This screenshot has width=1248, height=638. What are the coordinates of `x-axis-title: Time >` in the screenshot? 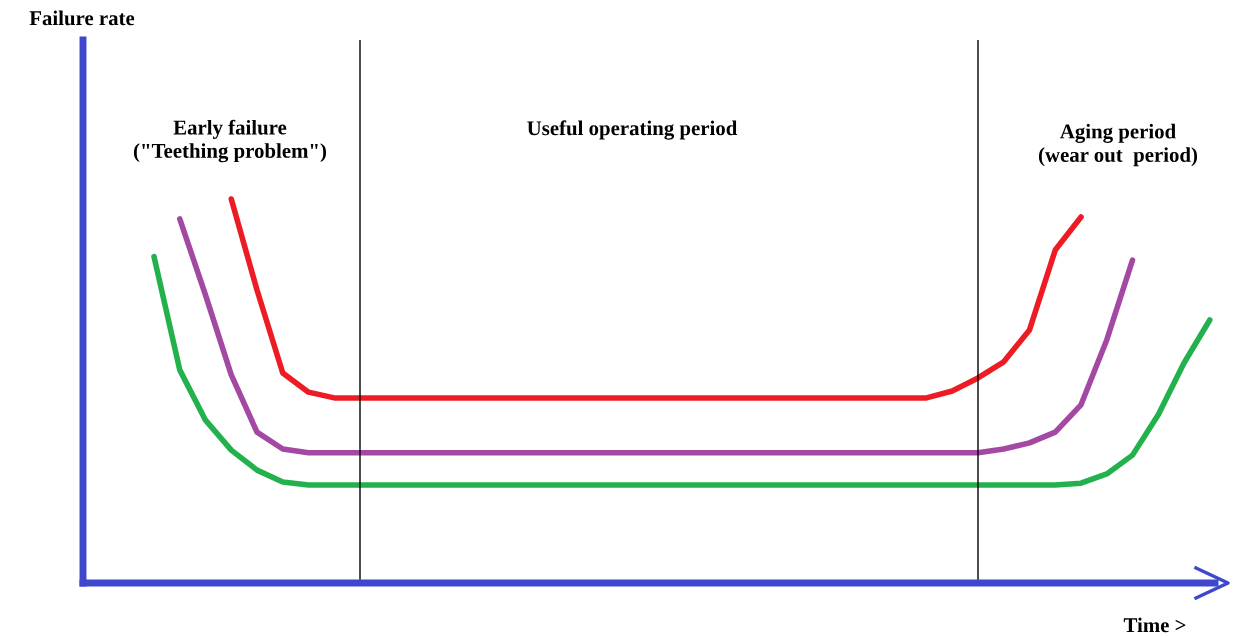 It's located at (1154, 625).